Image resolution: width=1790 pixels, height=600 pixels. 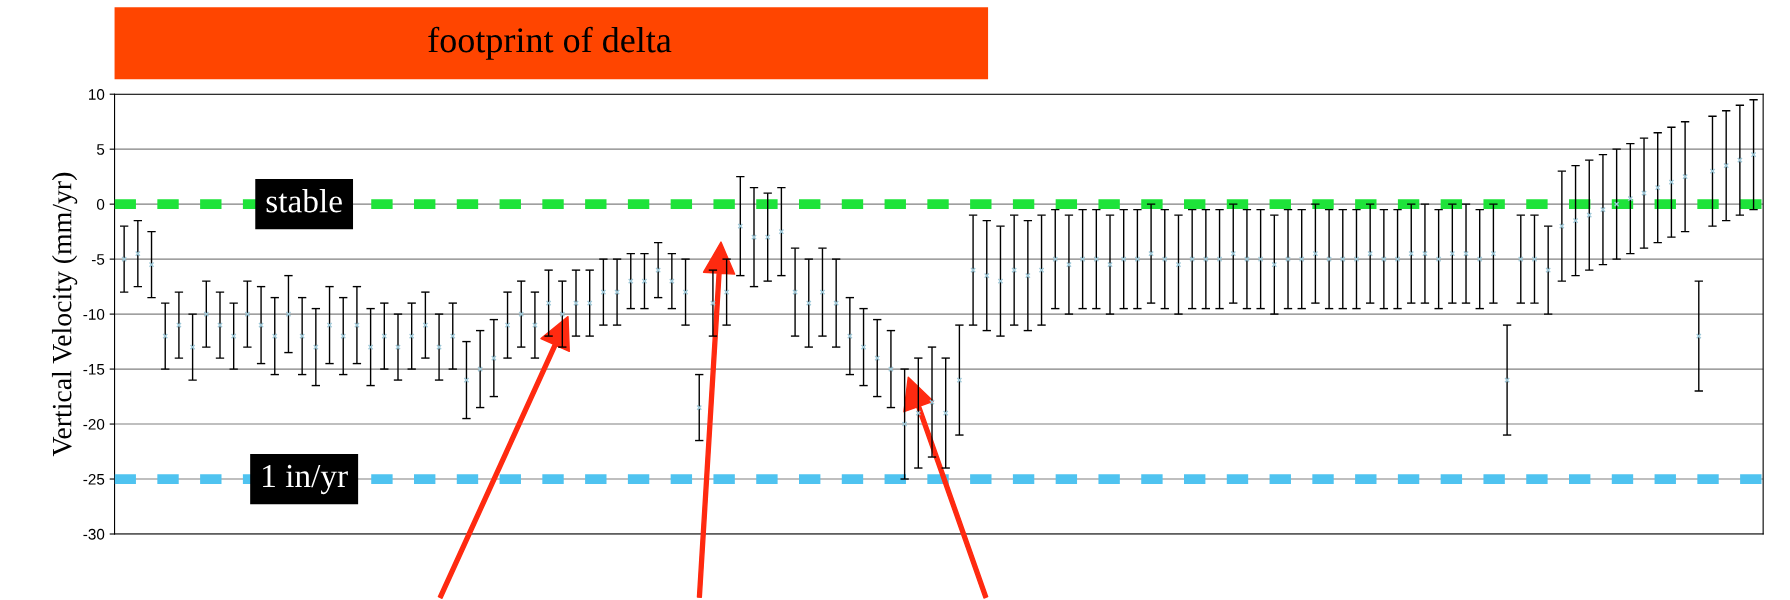 What do you see at coordinates (305, 479) in the screenshot?
I see `ref-line-label: 1 in/yr` at bounding box center [305, 479].